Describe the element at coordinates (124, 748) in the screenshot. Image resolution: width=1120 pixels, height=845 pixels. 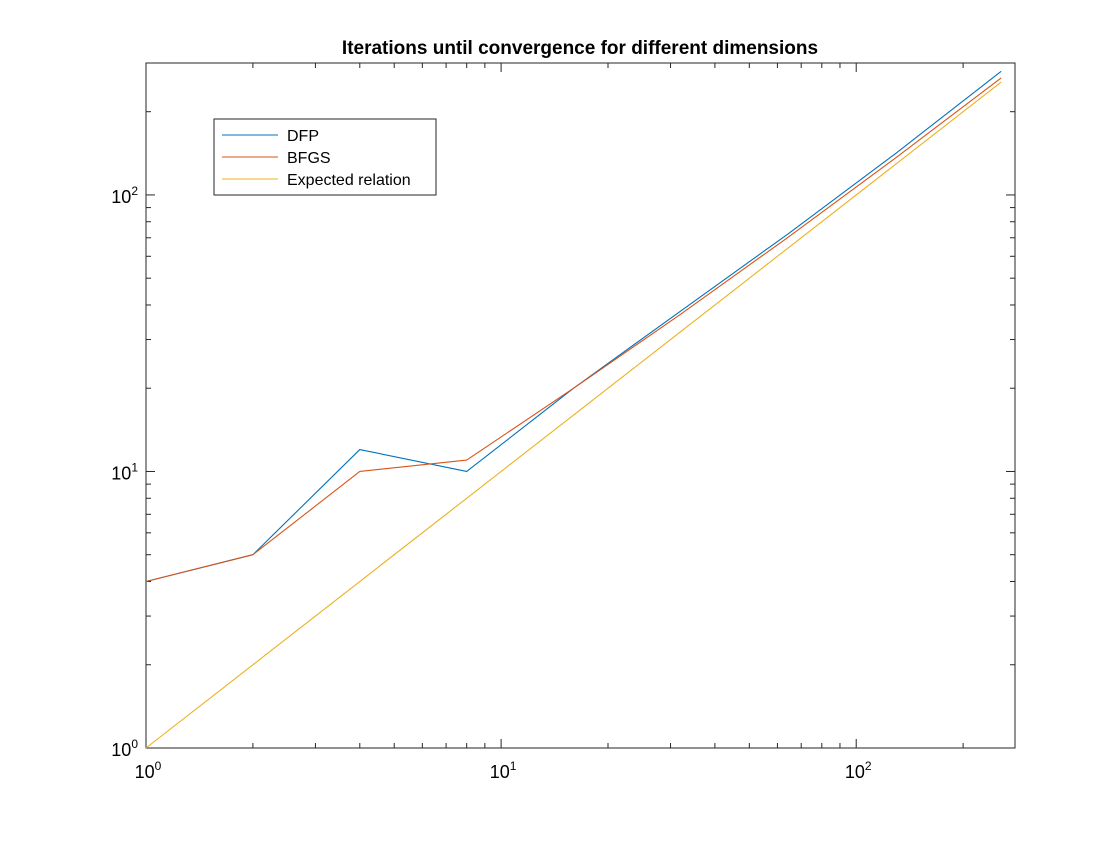
I see `y-tick-label: 10⁰` at that location.